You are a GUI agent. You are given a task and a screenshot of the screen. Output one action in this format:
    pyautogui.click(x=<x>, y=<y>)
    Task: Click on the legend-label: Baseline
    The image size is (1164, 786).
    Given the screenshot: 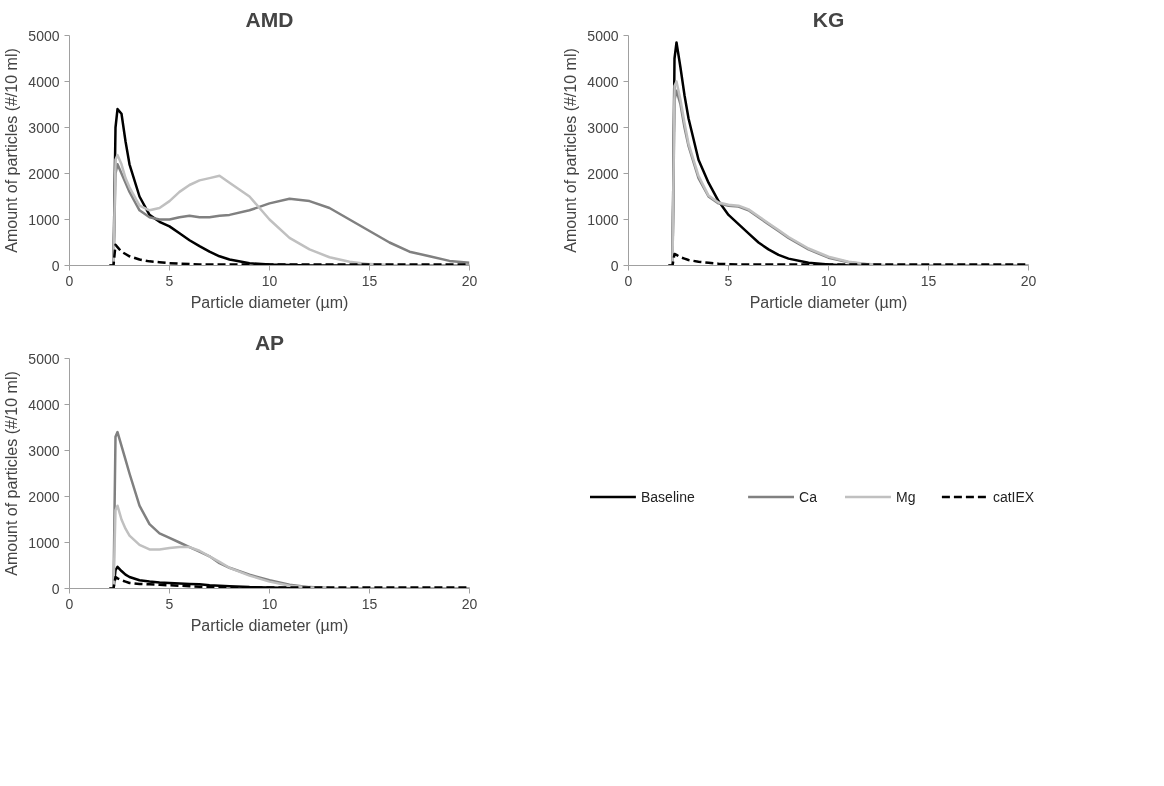 What is the action you would take?
    pyautogui.click(x=668, y=497)
    